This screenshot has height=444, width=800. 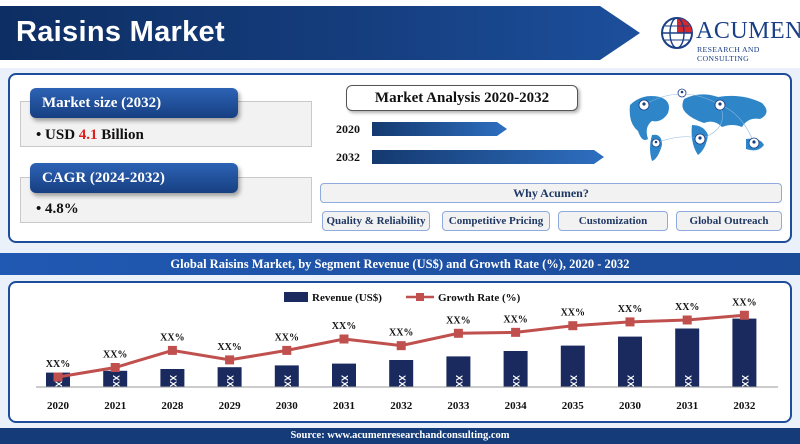 I want to click on analysis-bar-2020, so click(x=439, y=129).